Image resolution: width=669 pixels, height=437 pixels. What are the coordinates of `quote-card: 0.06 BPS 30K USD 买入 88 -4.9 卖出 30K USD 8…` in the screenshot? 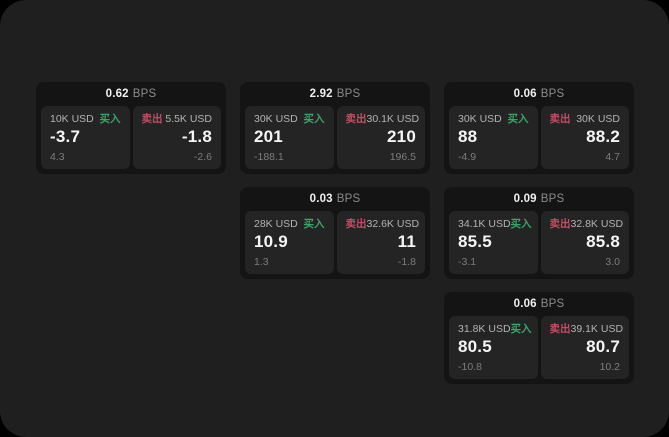 It's located at (539, 128).